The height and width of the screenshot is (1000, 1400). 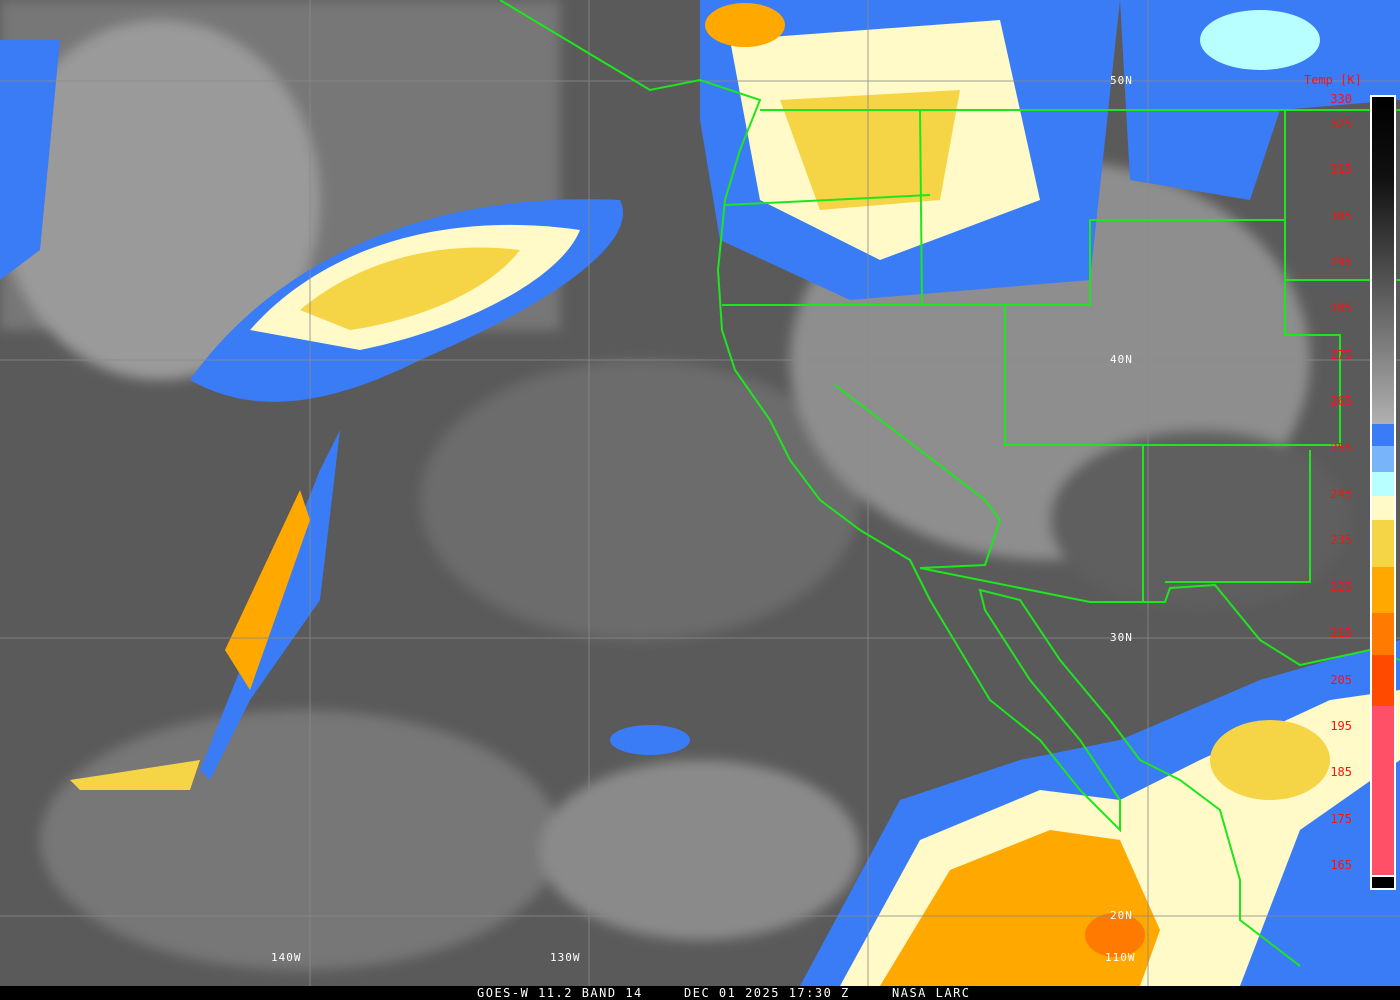 What do you see at coordinates (1341, 401) in the screenshot?
I see `legend-tick-label: 265` at bounding box center [1341, 401].